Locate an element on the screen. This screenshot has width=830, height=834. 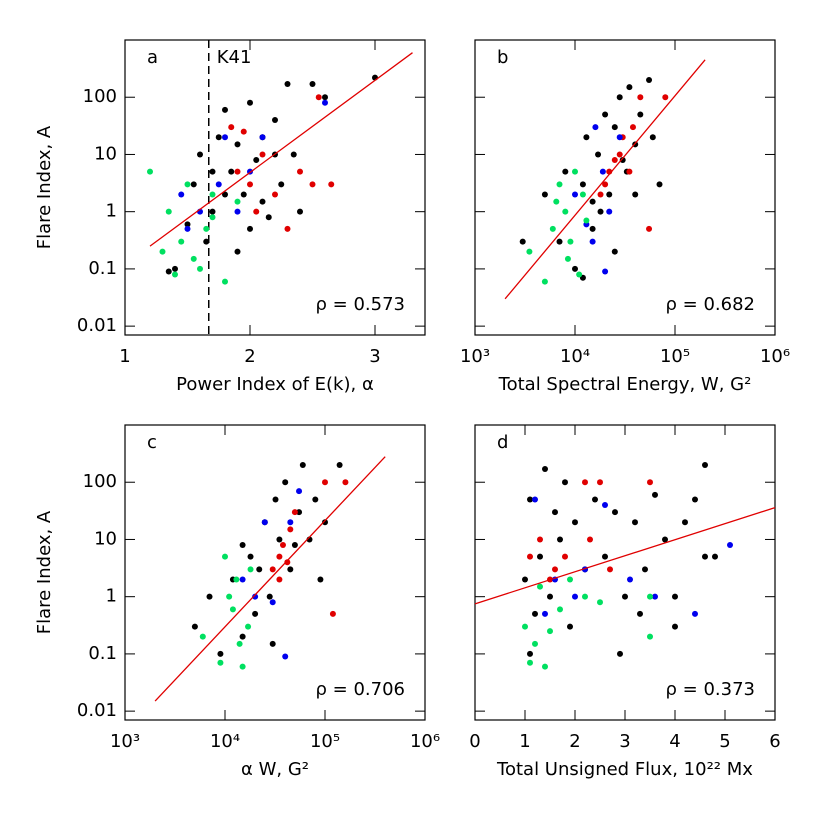
correlation-label: ρ = 0.682 is located at coordinates (710, 304).